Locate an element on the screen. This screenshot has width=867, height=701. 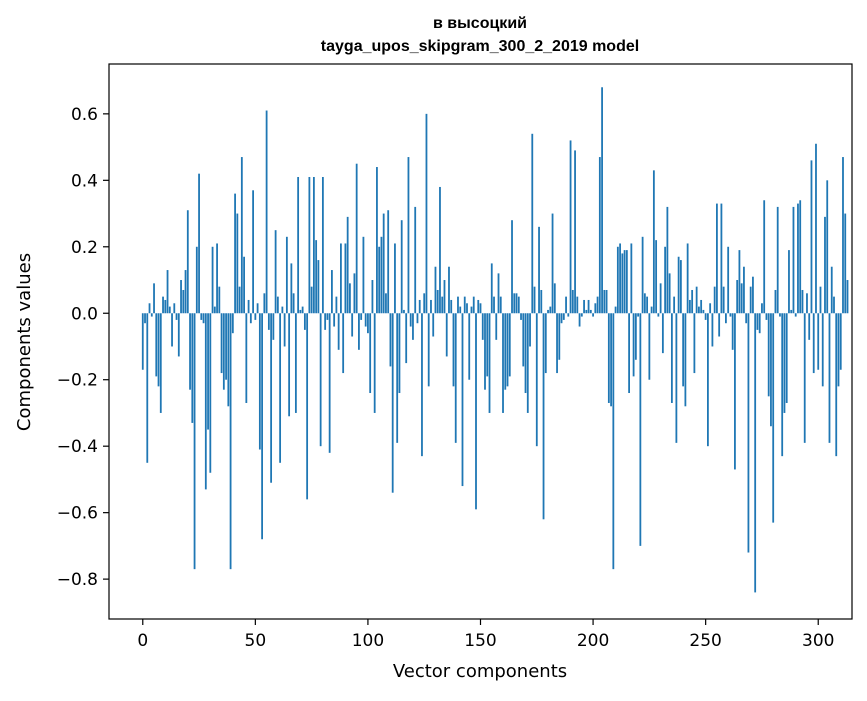
x-tick-label: 150 is located at coordinates (480, 641).